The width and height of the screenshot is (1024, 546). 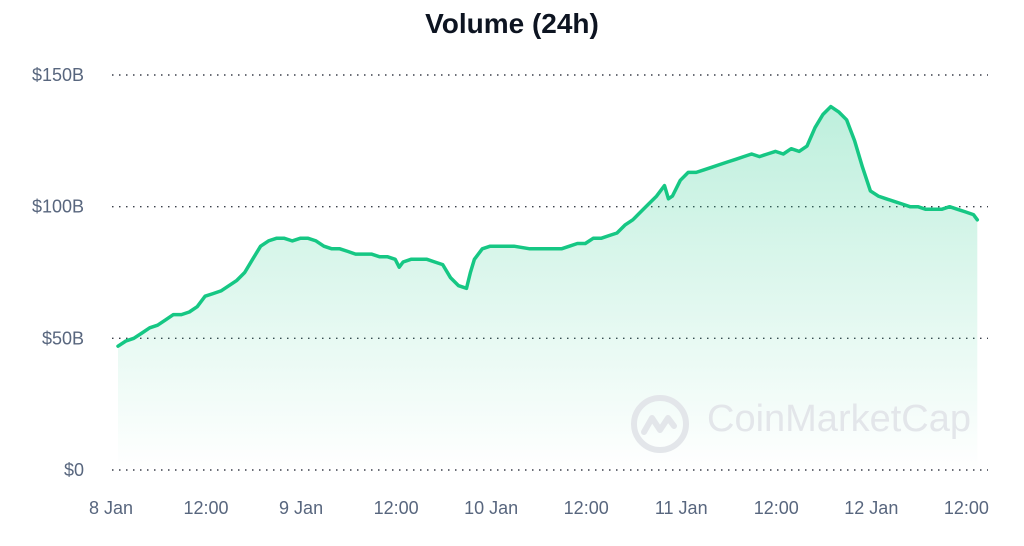 I want to click on x-tick-label: 11 Jan, so click(x=681, y=508).